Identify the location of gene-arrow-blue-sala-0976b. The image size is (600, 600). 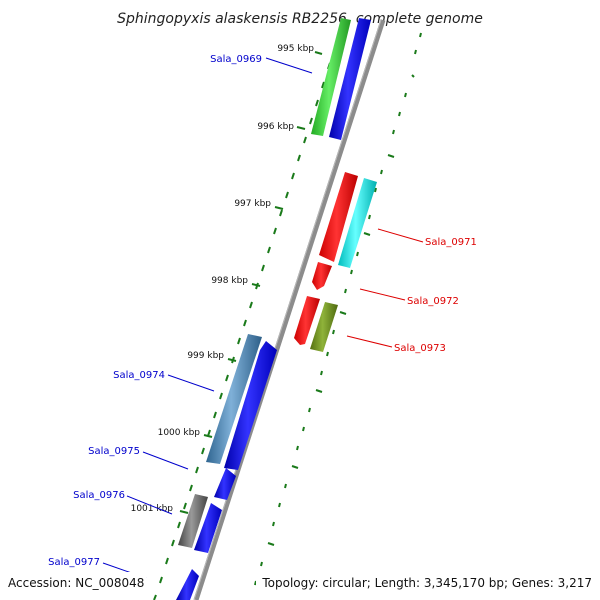
(208, 528).